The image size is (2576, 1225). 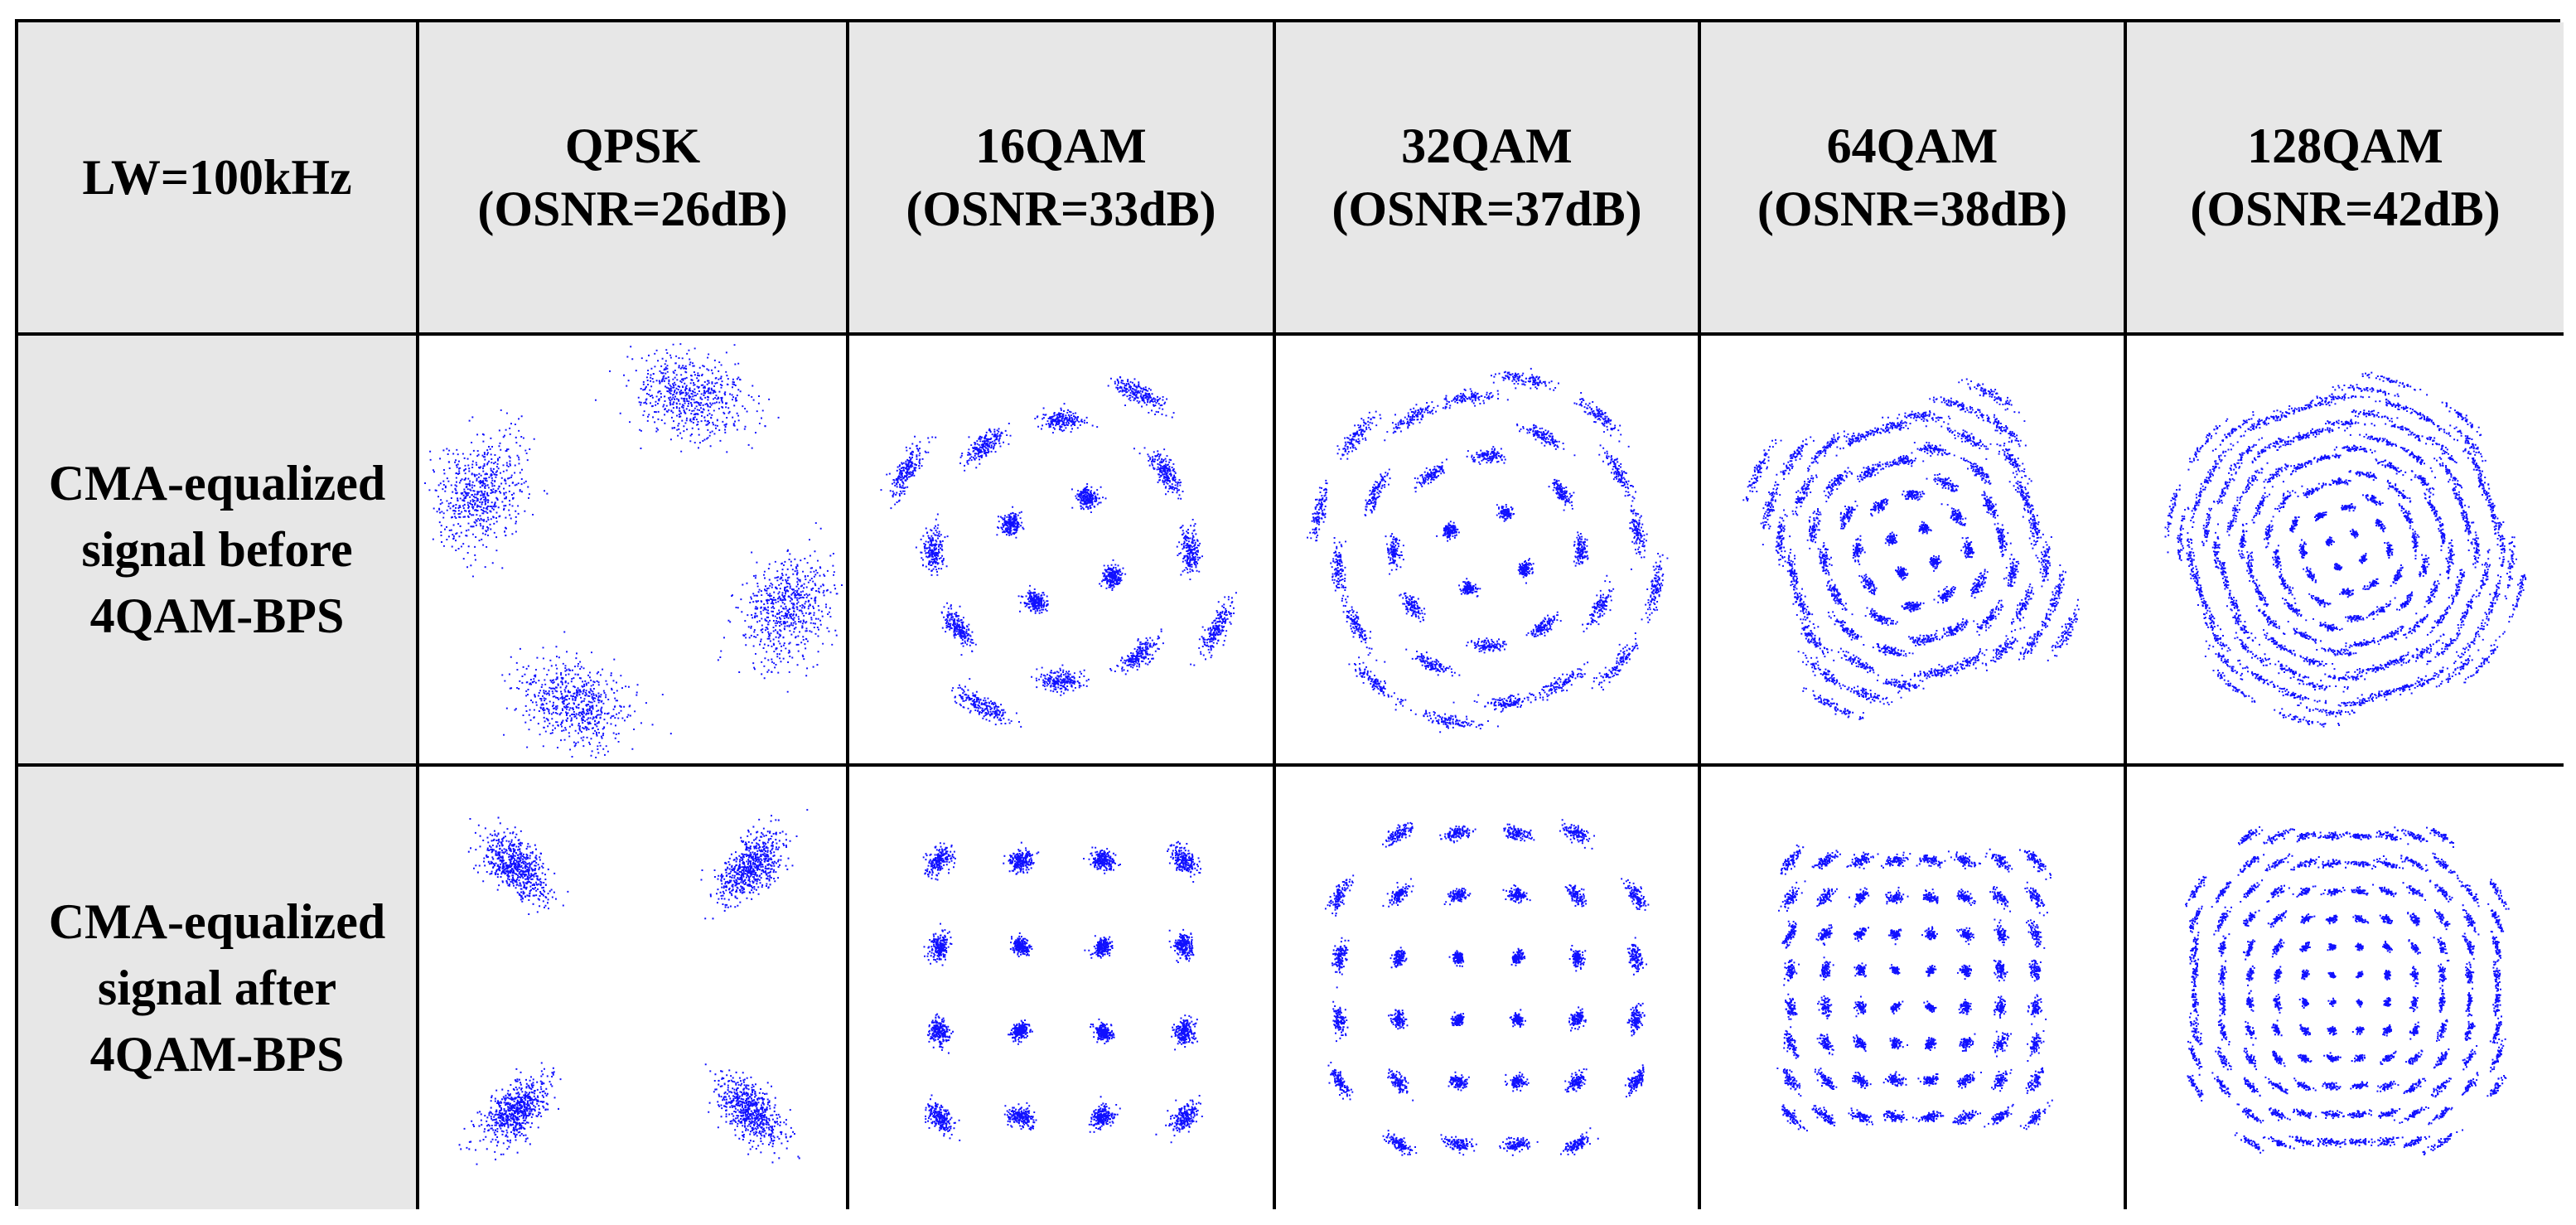 What do you see at coordinates (1488, 179) in the screenshot?
I see `column-header-32qam: 32QAM (OSNR=37dB)` at bounding box center [1488, 179].